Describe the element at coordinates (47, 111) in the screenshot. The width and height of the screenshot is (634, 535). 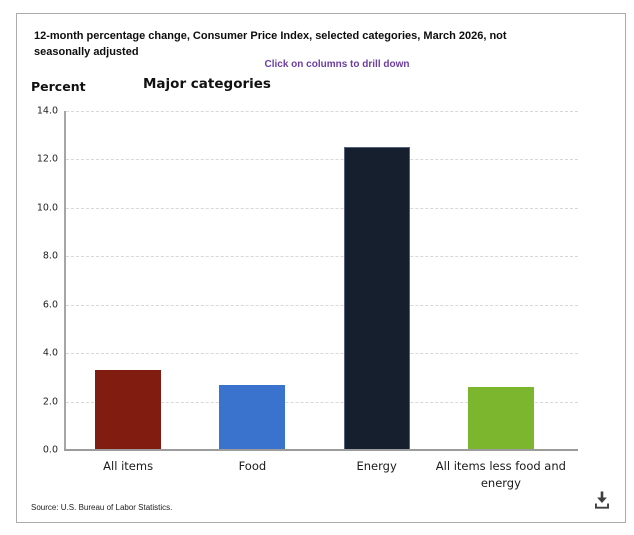
I see `y-tick-label: 14.0` at that location.